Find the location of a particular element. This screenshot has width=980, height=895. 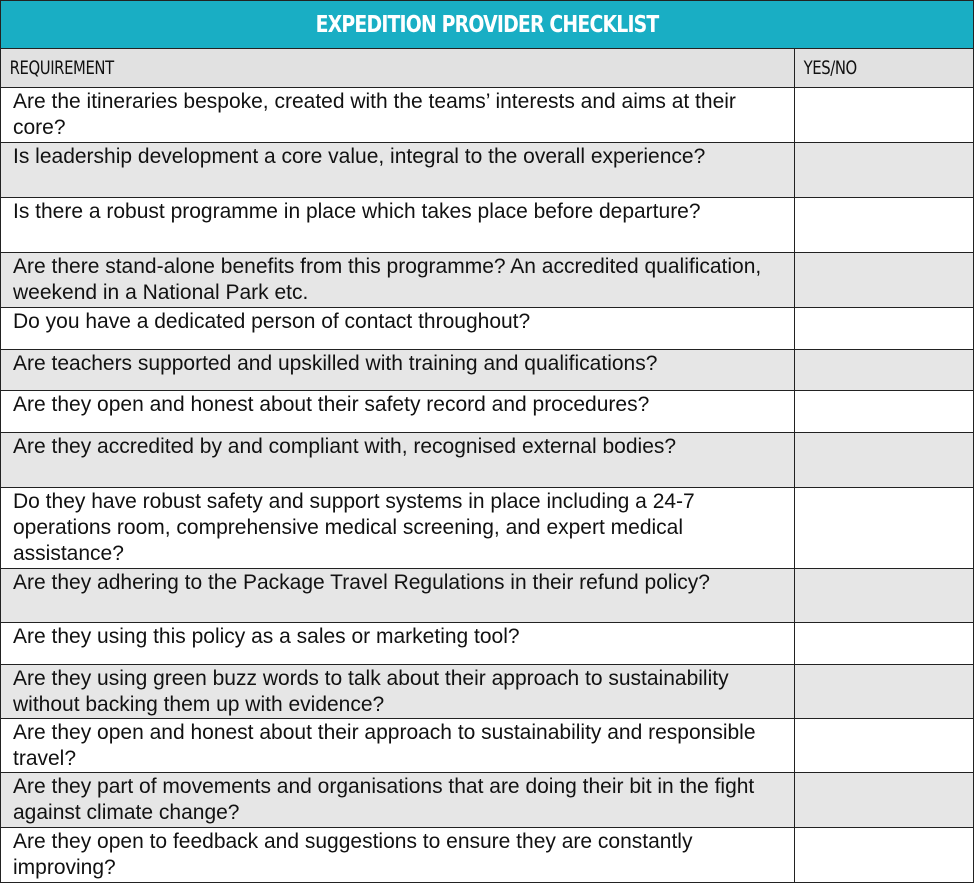

checklist-title: EXPEDITION PROVIDER CHECKLIST is located at coordinates (487, 24).